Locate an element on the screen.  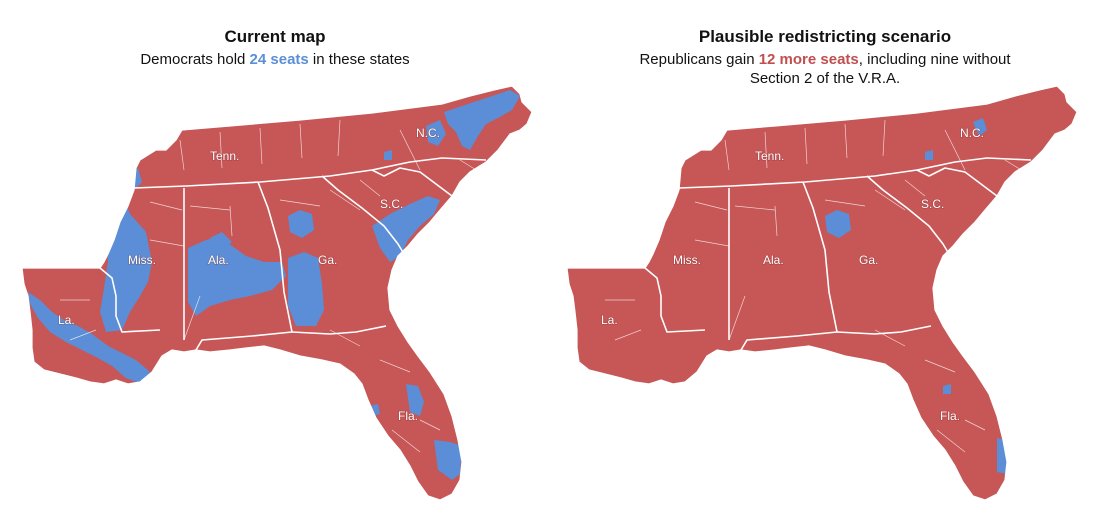
rep-seat-gain: 12 more seats is located at coordinates (808, 59).